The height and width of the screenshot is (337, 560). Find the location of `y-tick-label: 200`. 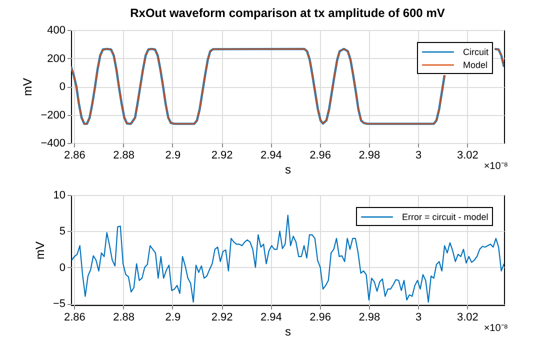

y-tick-label: 200 is located at coordinates (56, 58).